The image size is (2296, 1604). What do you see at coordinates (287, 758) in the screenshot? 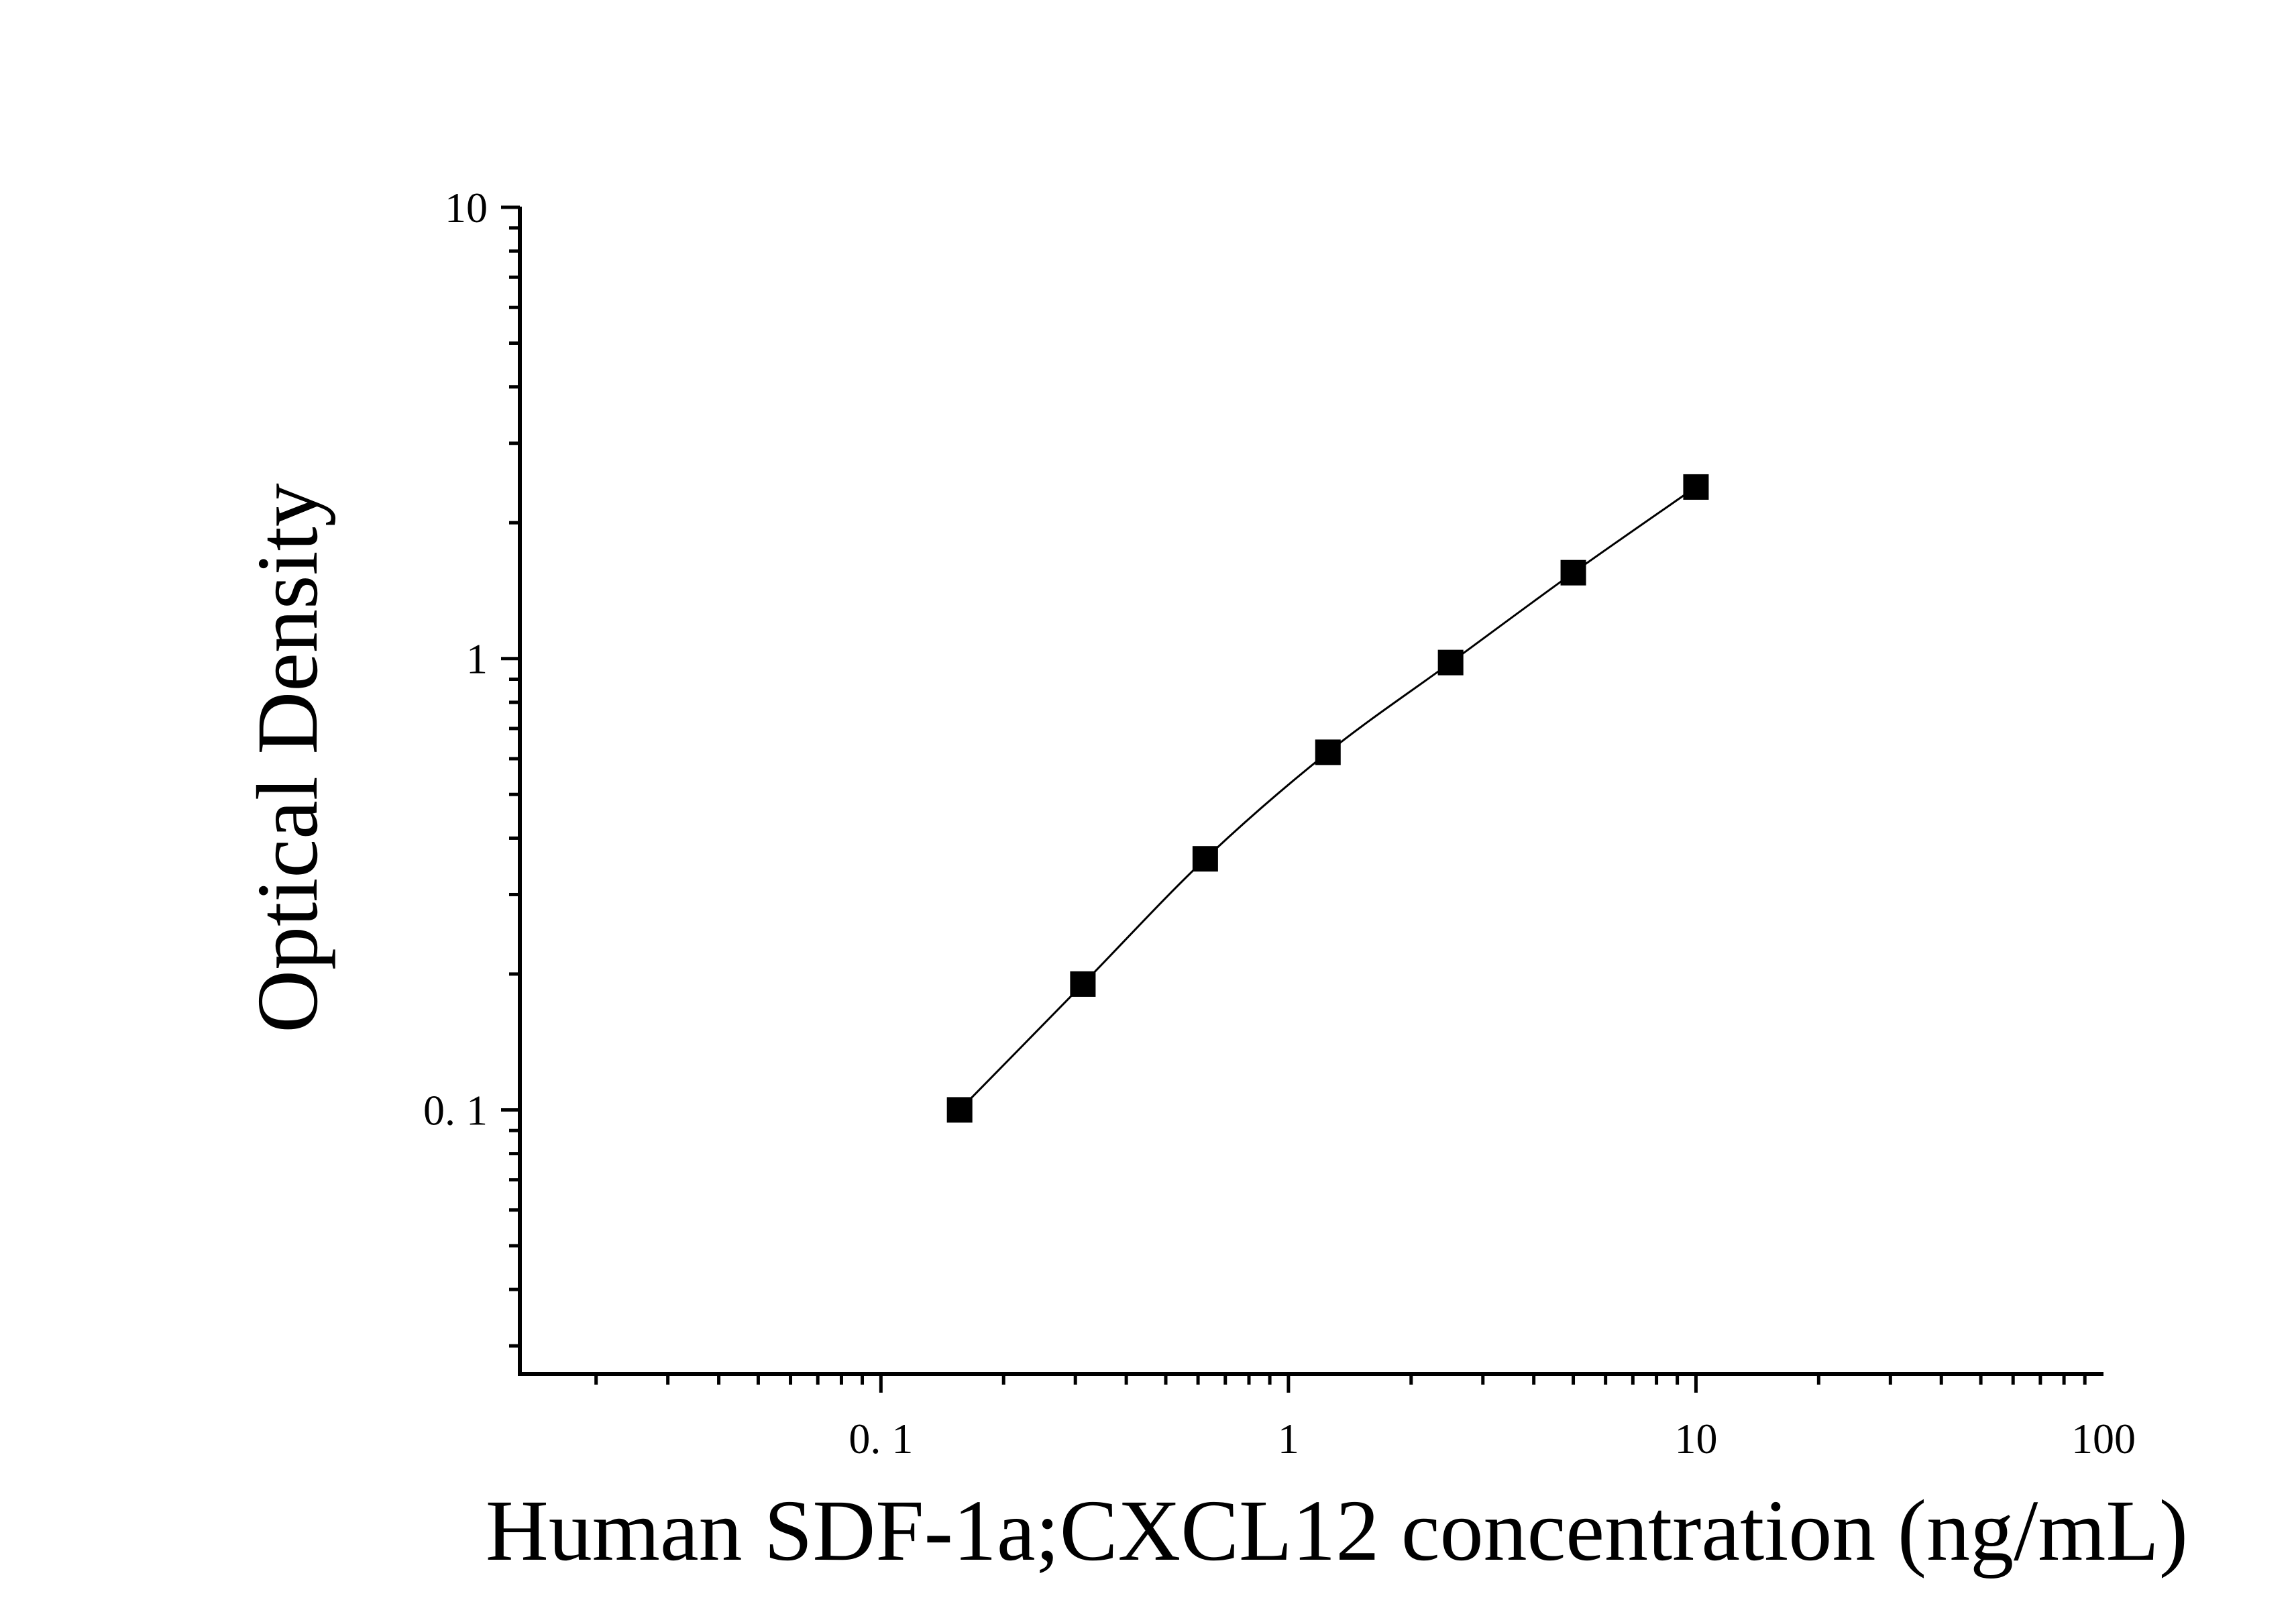
I see `y-axis-title: Optical Density` at bounding box center [287, 758].